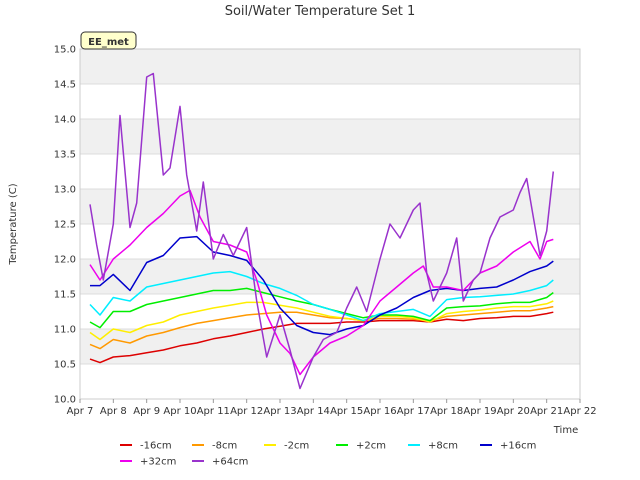 The height and width of the screenshot is (480, 640). What do you see at coordinates (65, 50) in the screenshot?
I see `y-tick-label: 15.0` at bounding box center [65, 50].